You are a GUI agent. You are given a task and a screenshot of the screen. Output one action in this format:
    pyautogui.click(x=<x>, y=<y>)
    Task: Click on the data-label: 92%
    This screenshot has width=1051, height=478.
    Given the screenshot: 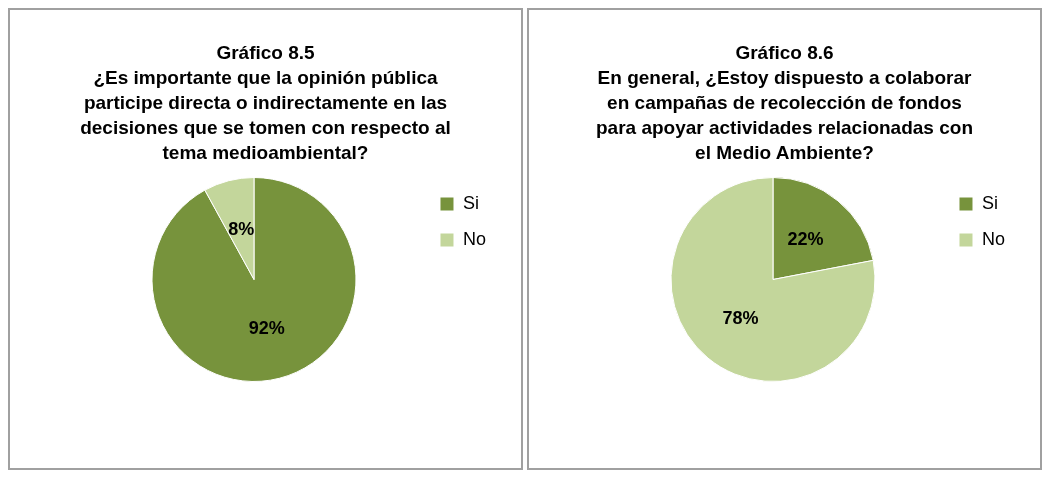 What is the action you would take?
    pyautogui.click(x=266, y=327)
    